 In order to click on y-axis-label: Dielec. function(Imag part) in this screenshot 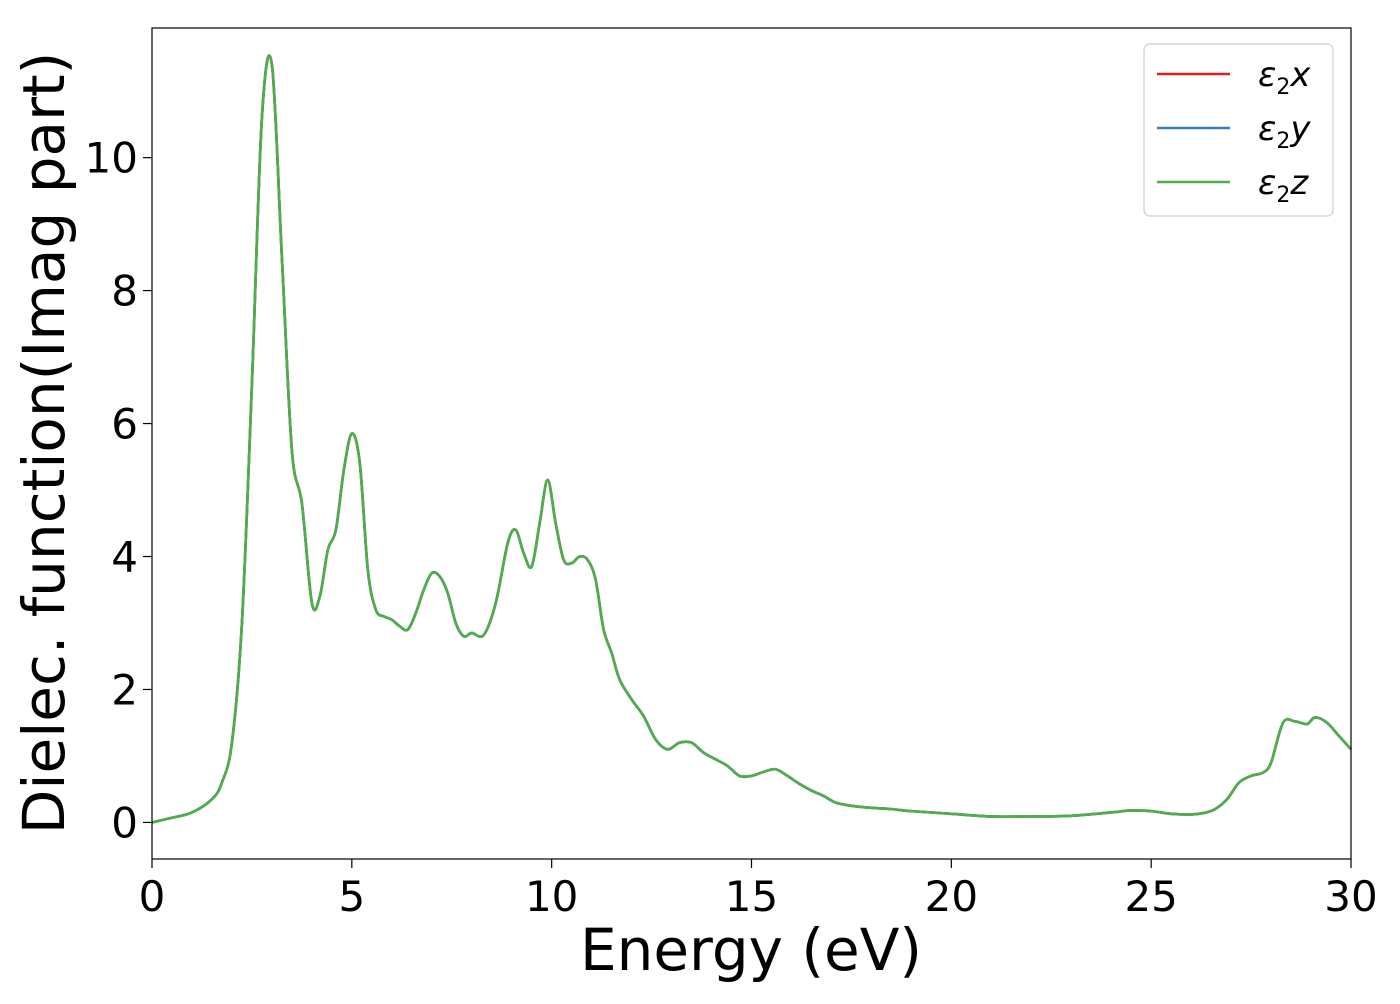, I will do `click(44, 443)`.